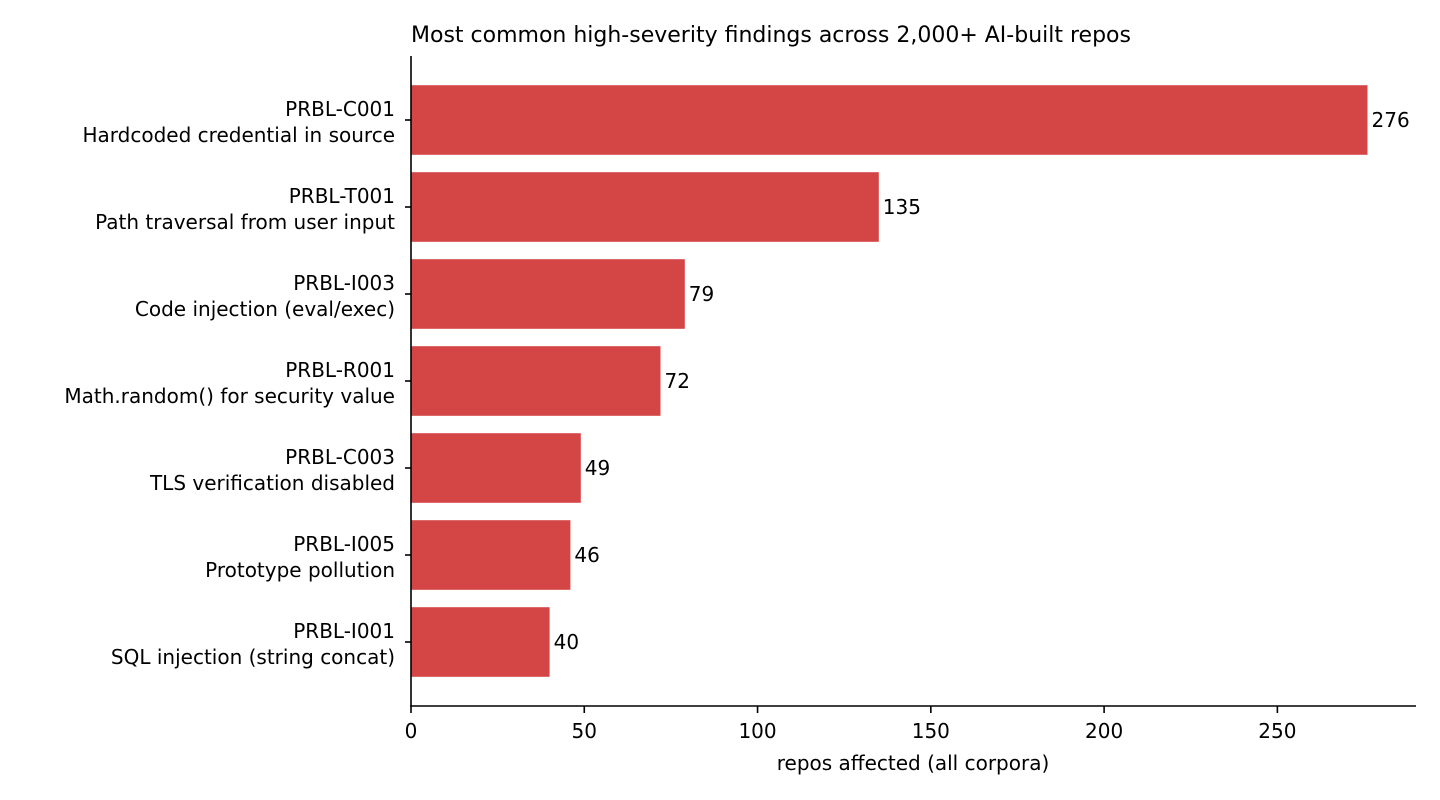 This screenshot has height=800, width=1440. Describe the element at coordinates (245, 222) in the screenshot. I see `y-tick-label-description: Path traversal from user input` at that location.